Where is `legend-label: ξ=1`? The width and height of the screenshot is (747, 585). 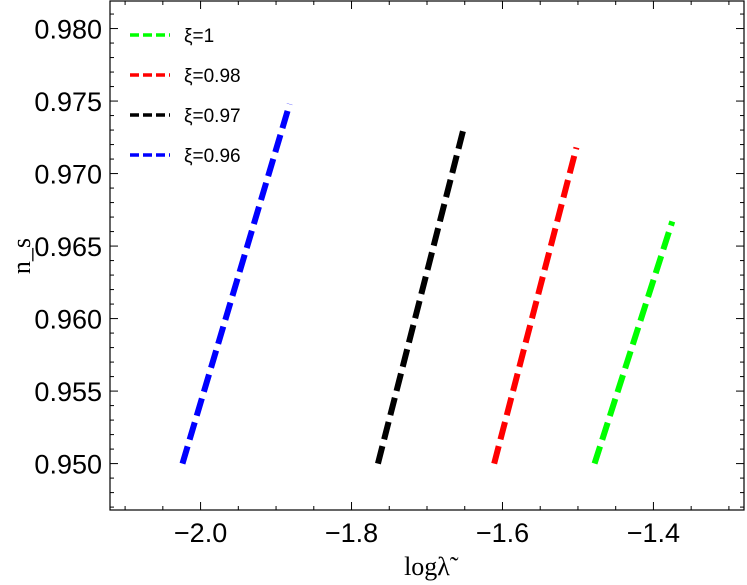
legend-label: ξ=1 is located at coordinates (199, 36).